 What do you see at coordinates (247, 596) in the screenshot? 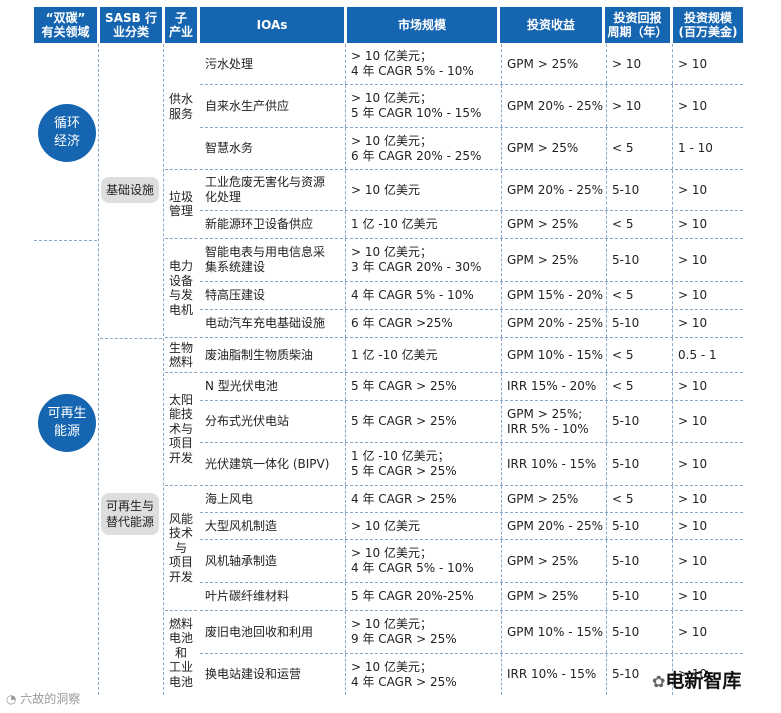
I see `ioa-cell: 叶片碳纤维材料` at bounding box center [247, 596].